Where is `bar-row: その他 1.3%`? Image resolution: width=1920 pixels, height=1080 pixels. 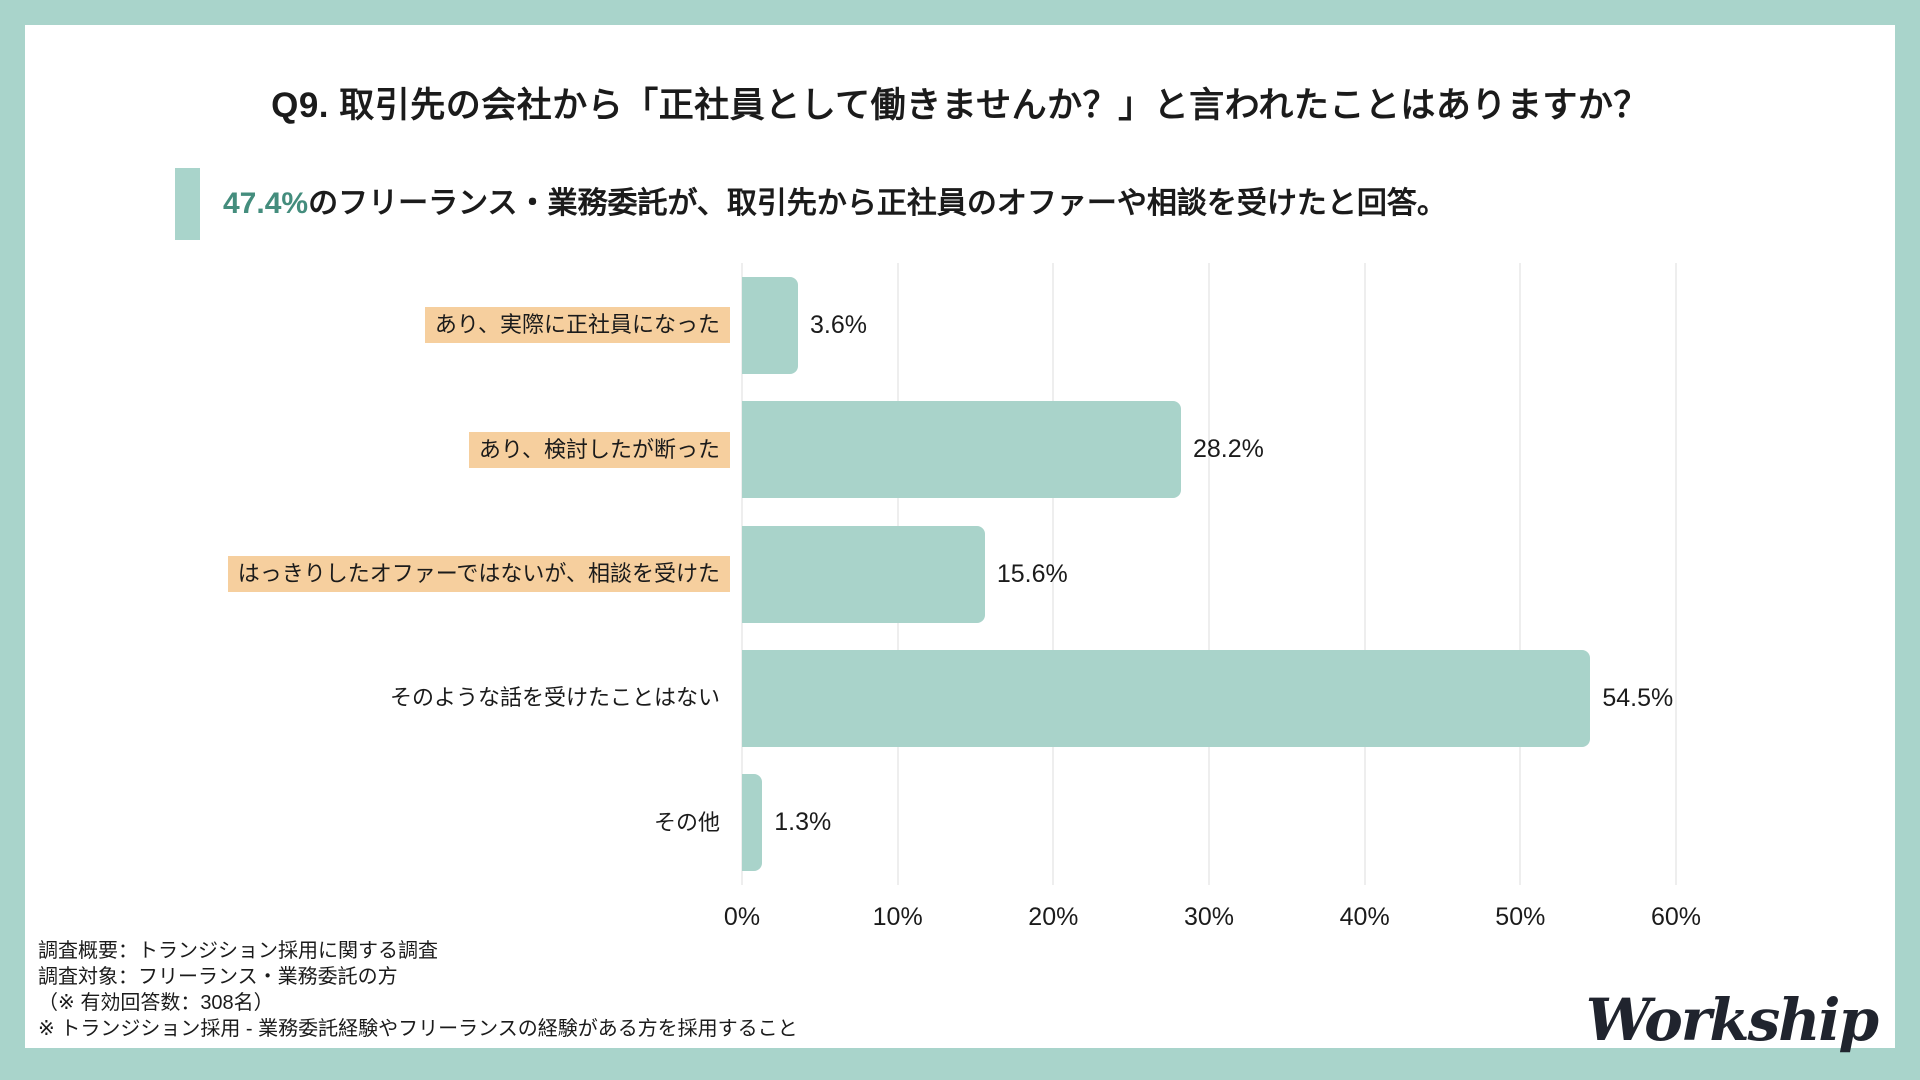
bar-row: その他 1.3% is located at coordinates (850, 823).